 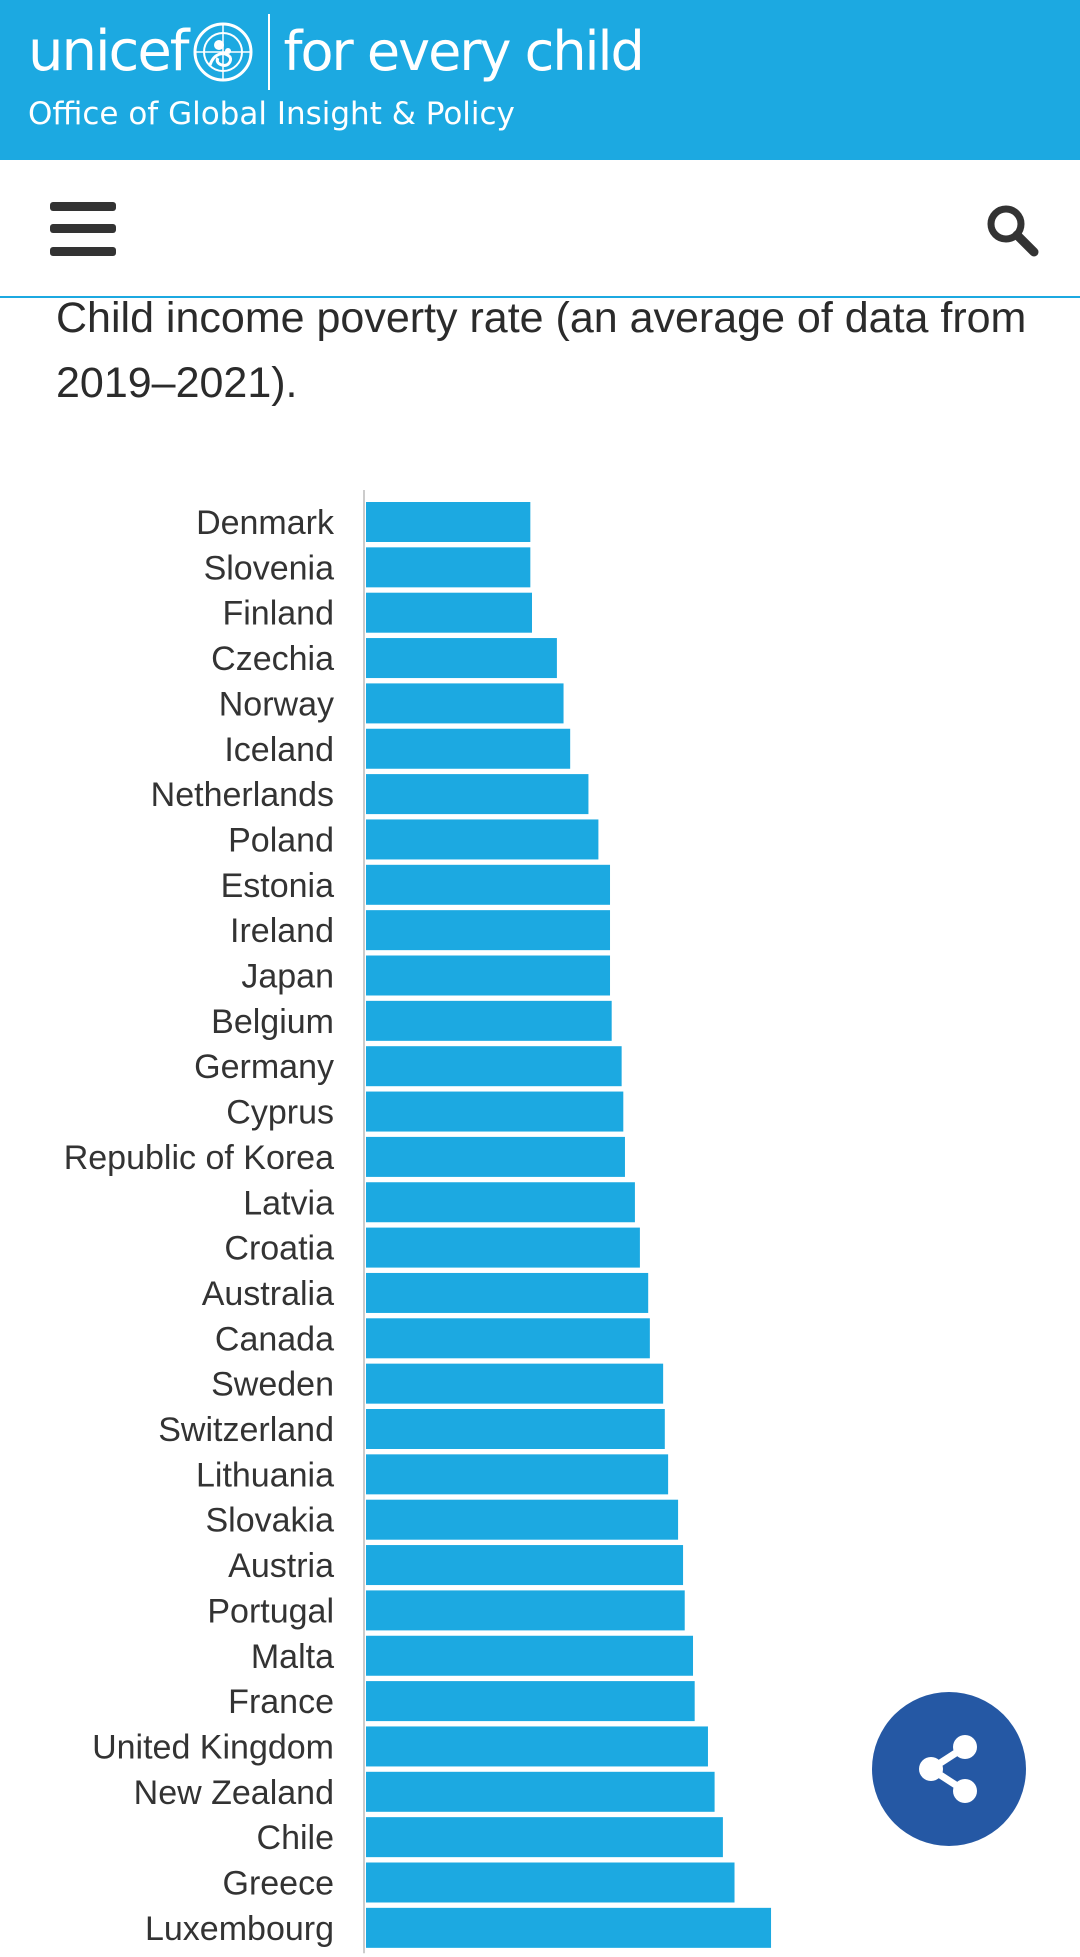 I want to click on category-label: Australia, so click(x=268, y=1294).